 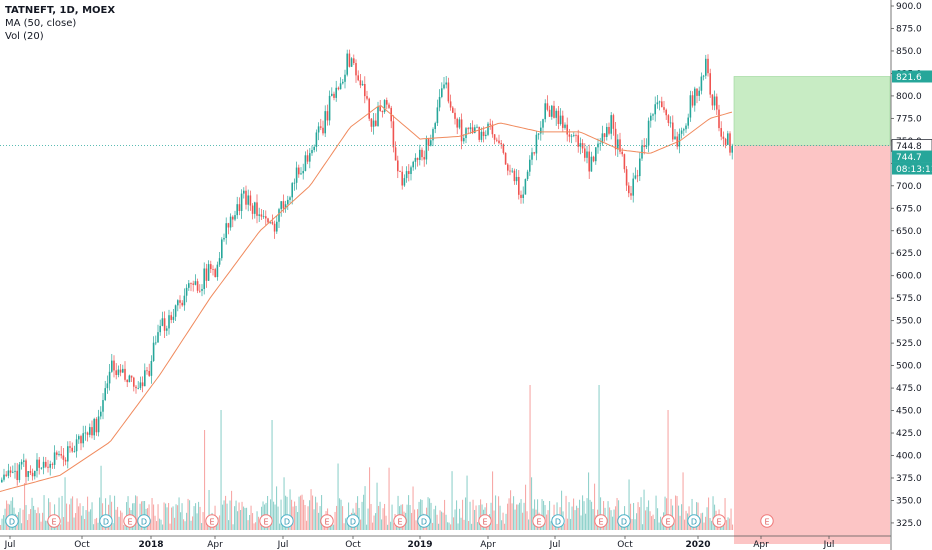 What do you see at coordinates (41, 23) in the screenshot?
I see `ma-indicator-label: MA (50, close)` at bounding box center [41, 23].